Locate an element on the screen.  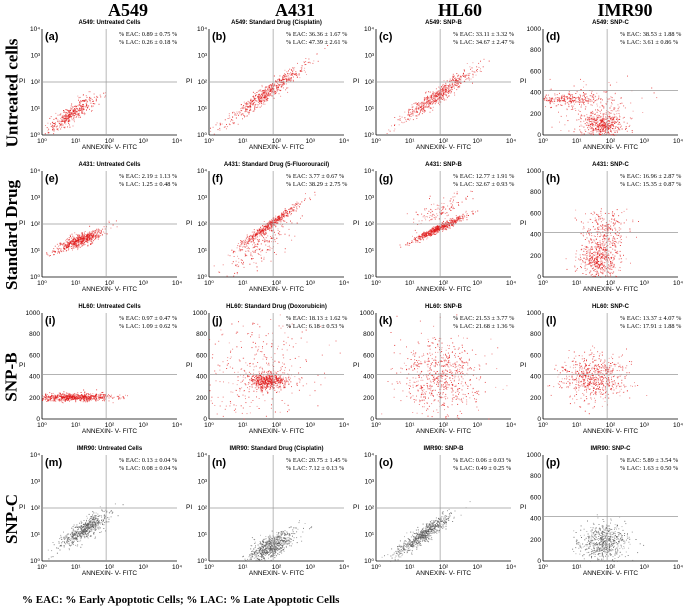
lac-value: % LAC: 1.09 ± 0.62 % is located at coordinates (148, 326).